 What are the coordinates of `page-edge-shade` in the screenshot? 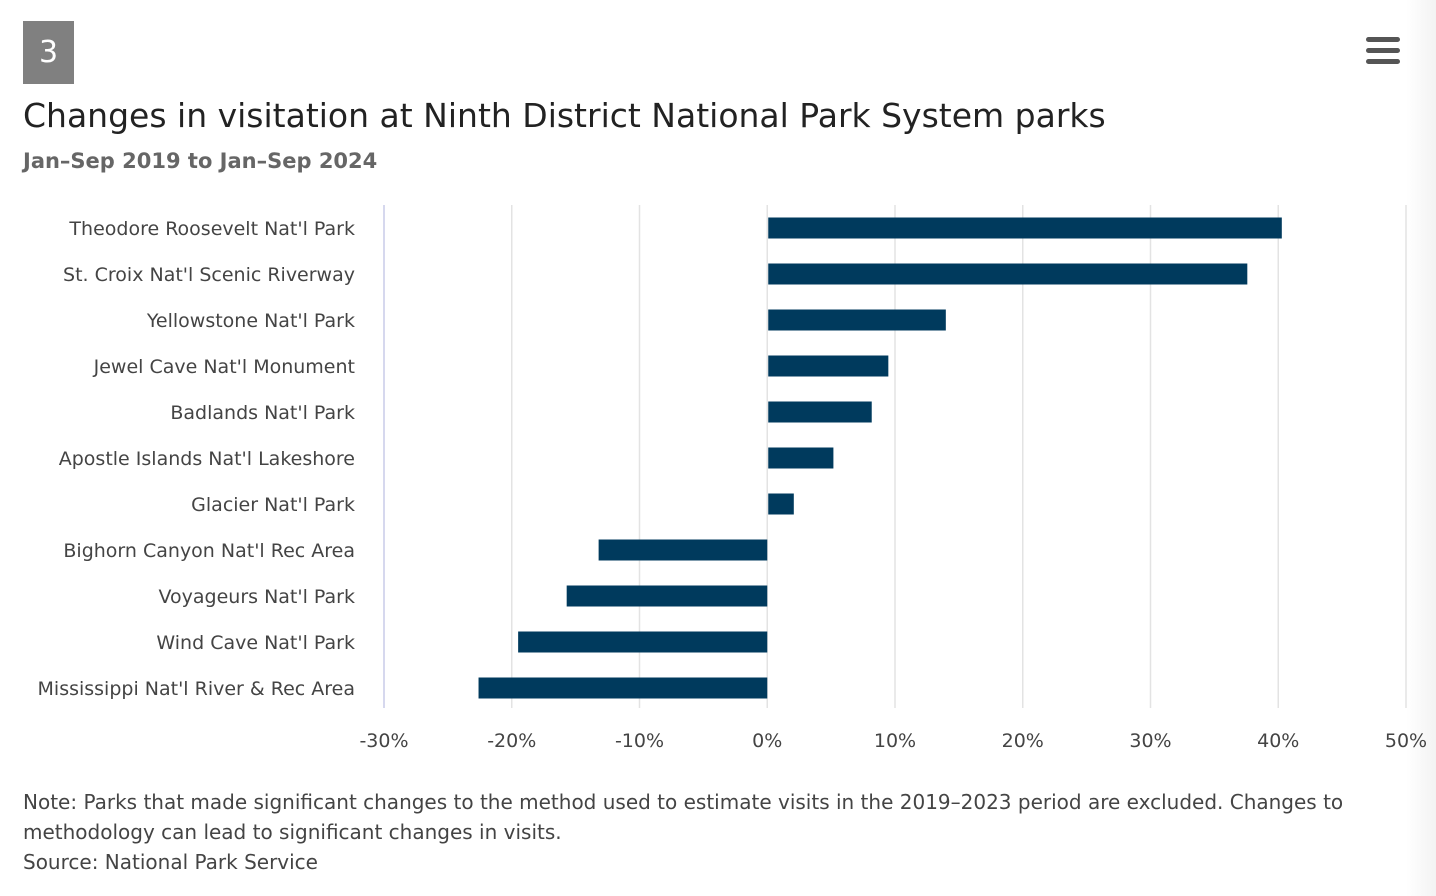 It's located at (1421, 448).